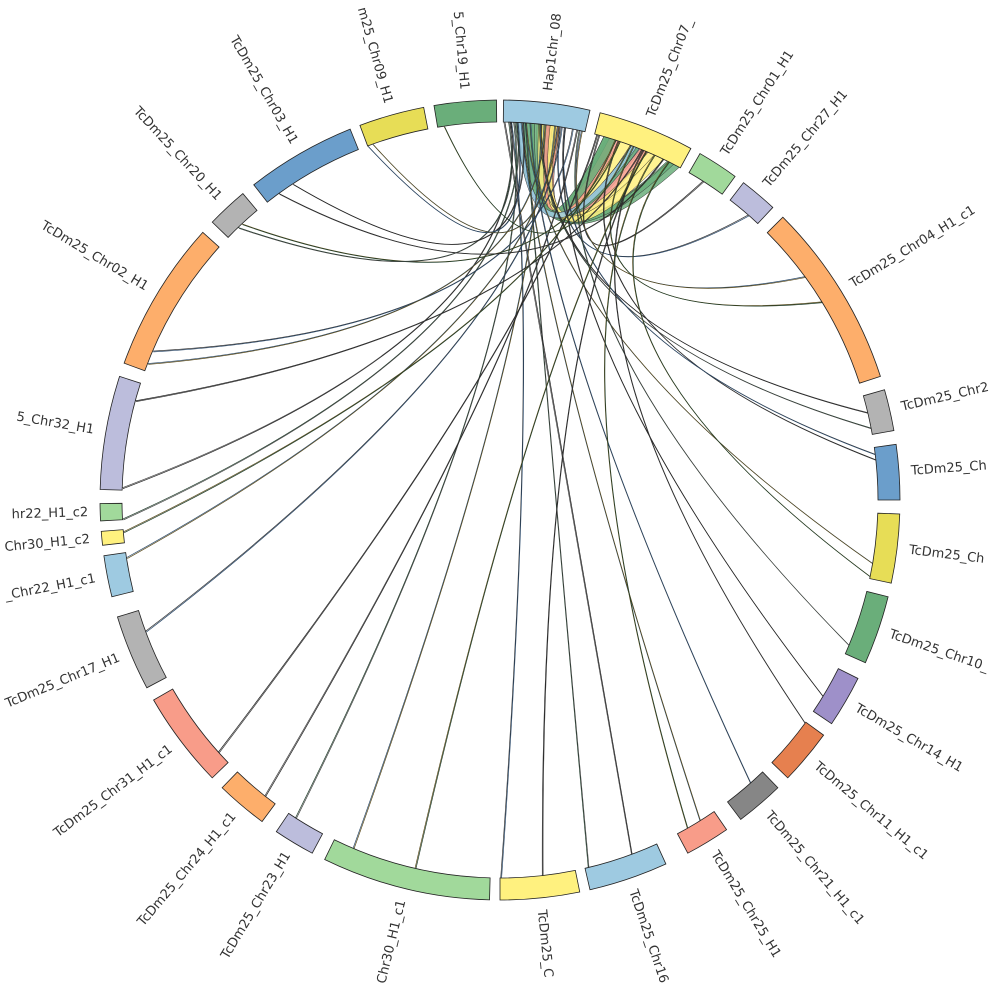 The width and height of the screenshot is (1000, 1000). Describe the element at coordinates (55, 424) in the screenshot. I see `node-label: 5_Chr32_H1` at that location.